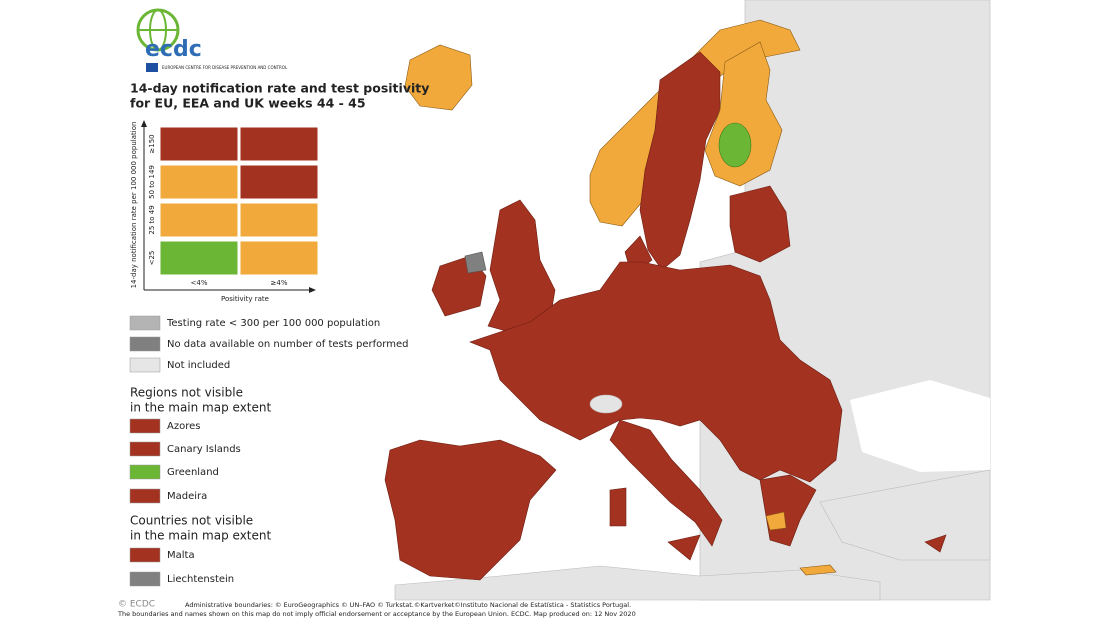 Image resolution: width=1100 pixels, height=624 pixels. I want to click on legend-label: Liechtenstein, so click(200, 579).